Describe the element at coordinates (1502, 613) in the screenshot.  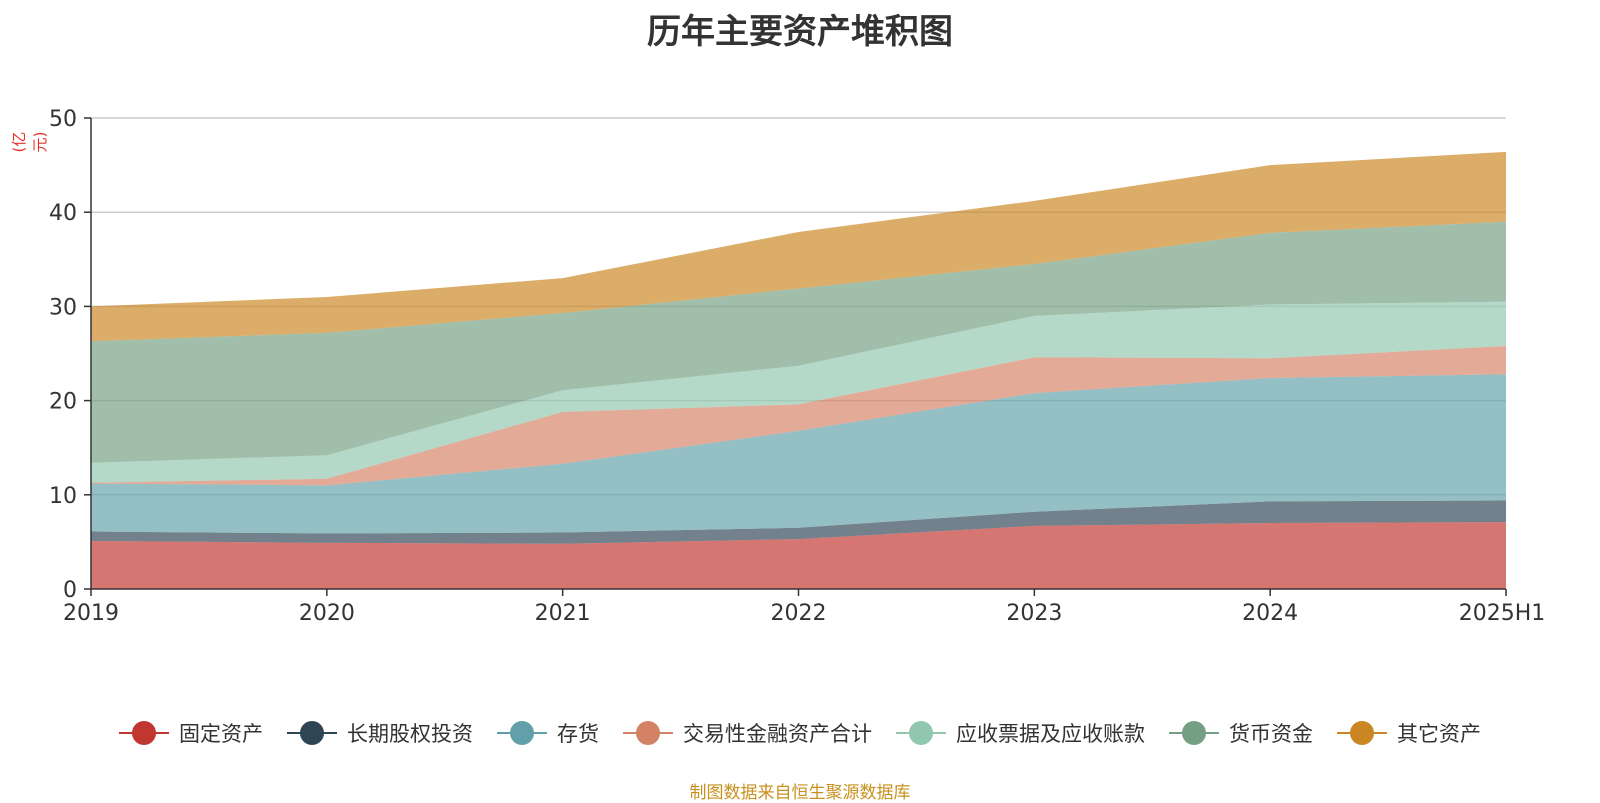
I see `x-tick-label: 2025H1` at that location.